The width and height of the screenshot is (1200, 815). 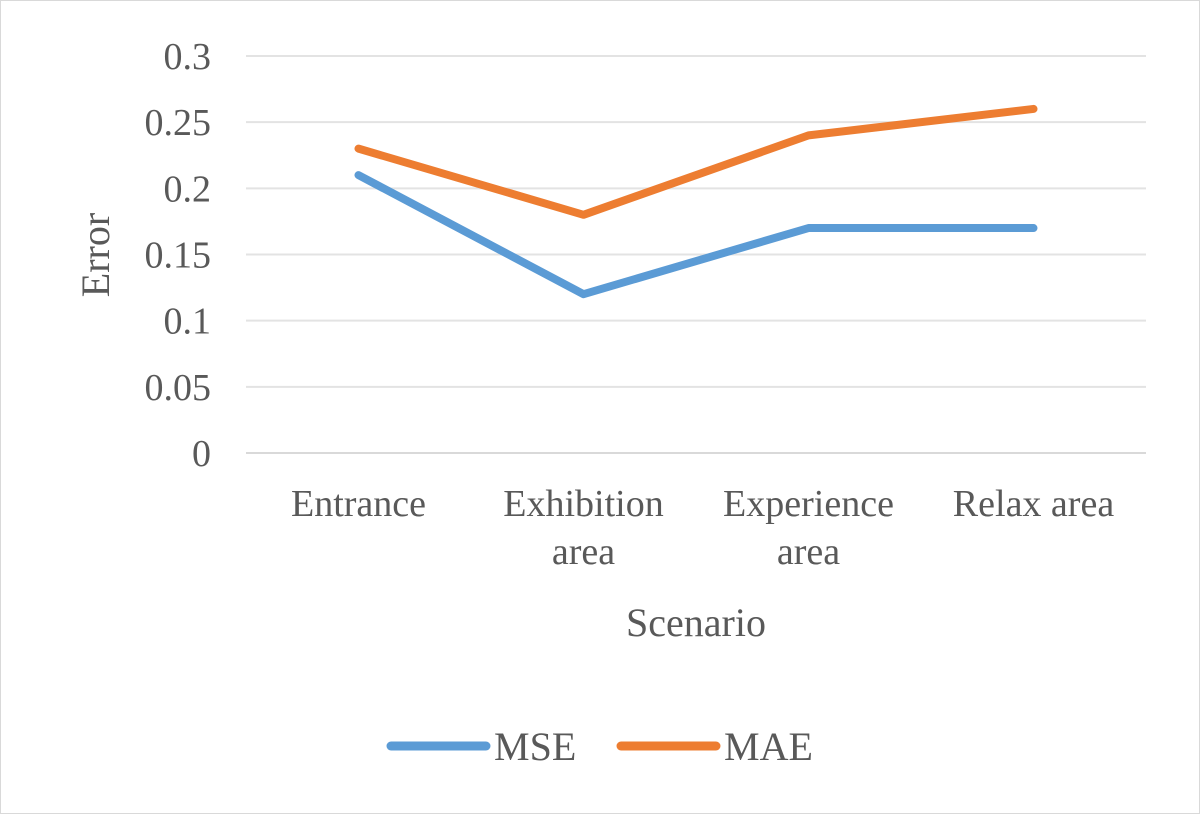 I want to click on y-tick-label: 0.15, so click(x=178, y=256).